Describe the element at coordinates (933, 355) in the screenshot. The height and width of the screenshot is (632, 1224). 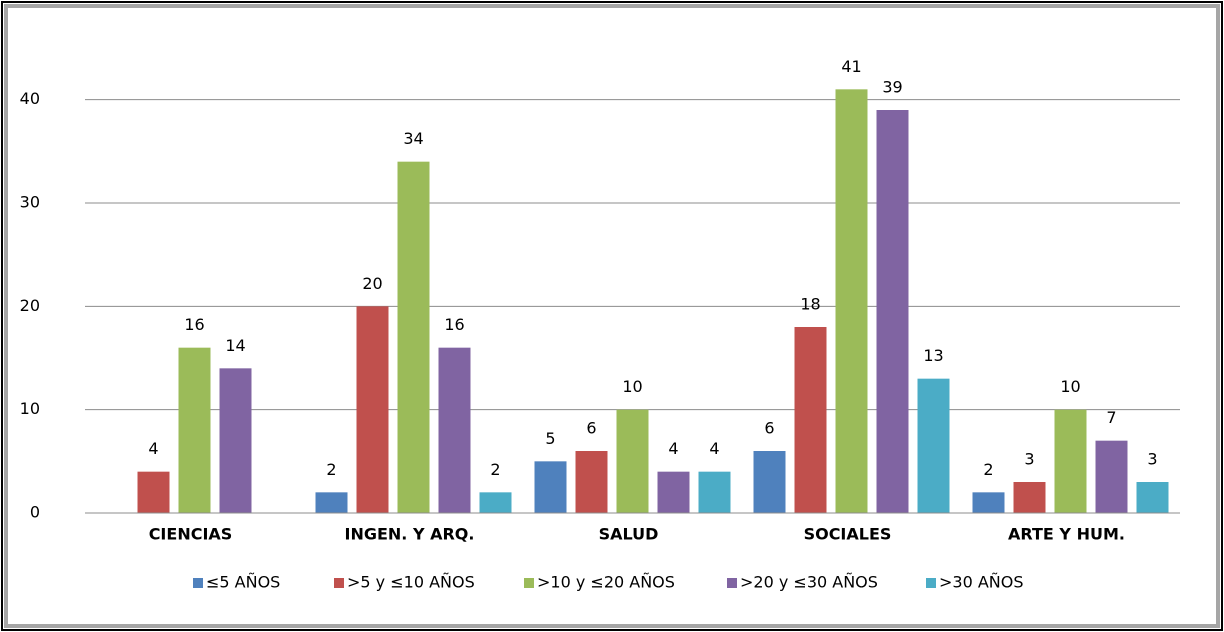
I see `data-label: 13` at that location.